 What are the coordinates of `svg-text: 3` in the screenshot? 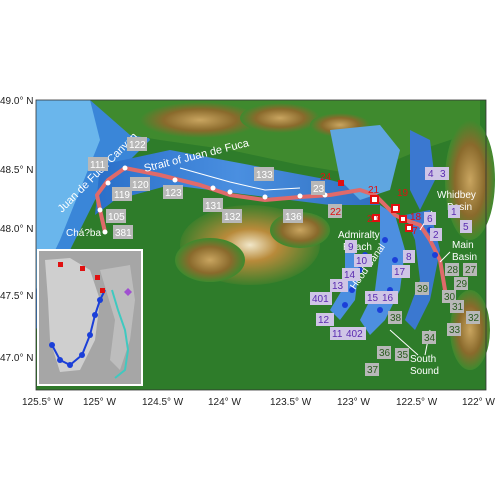 It's located at (443, 174).